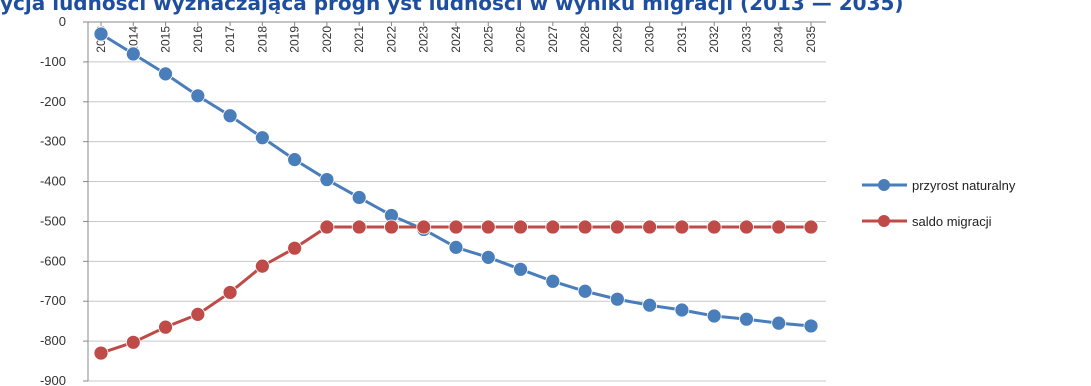 Image resolution: width=1091 pixels, height=386 pixels. What do you see at coordinates (166, 39) in the screenshot?
I see `x-tick-label: 2015` at bounding box center [166, 39].